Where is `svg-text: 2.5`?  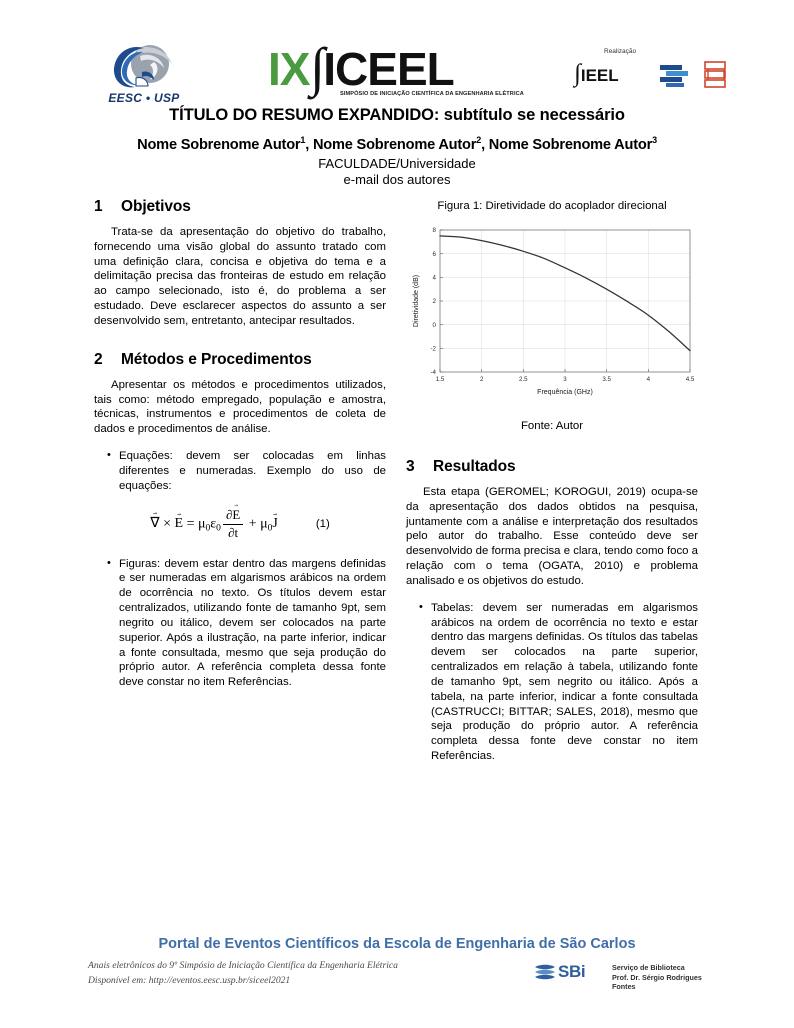 svg-text: 2.5 is located at coordinates (523, 379).